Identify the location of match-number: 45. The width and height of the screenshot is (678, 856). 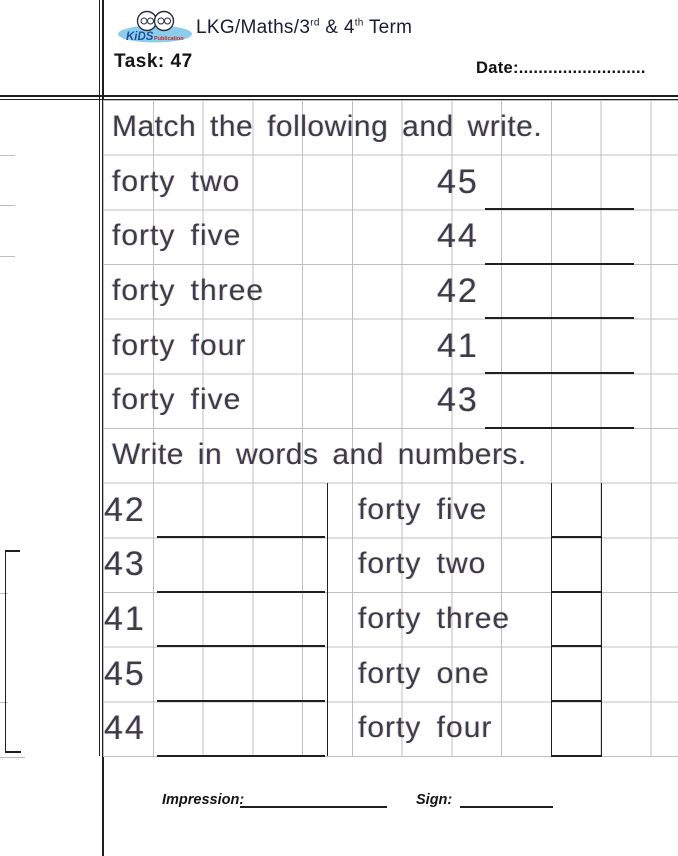
(458, 181).